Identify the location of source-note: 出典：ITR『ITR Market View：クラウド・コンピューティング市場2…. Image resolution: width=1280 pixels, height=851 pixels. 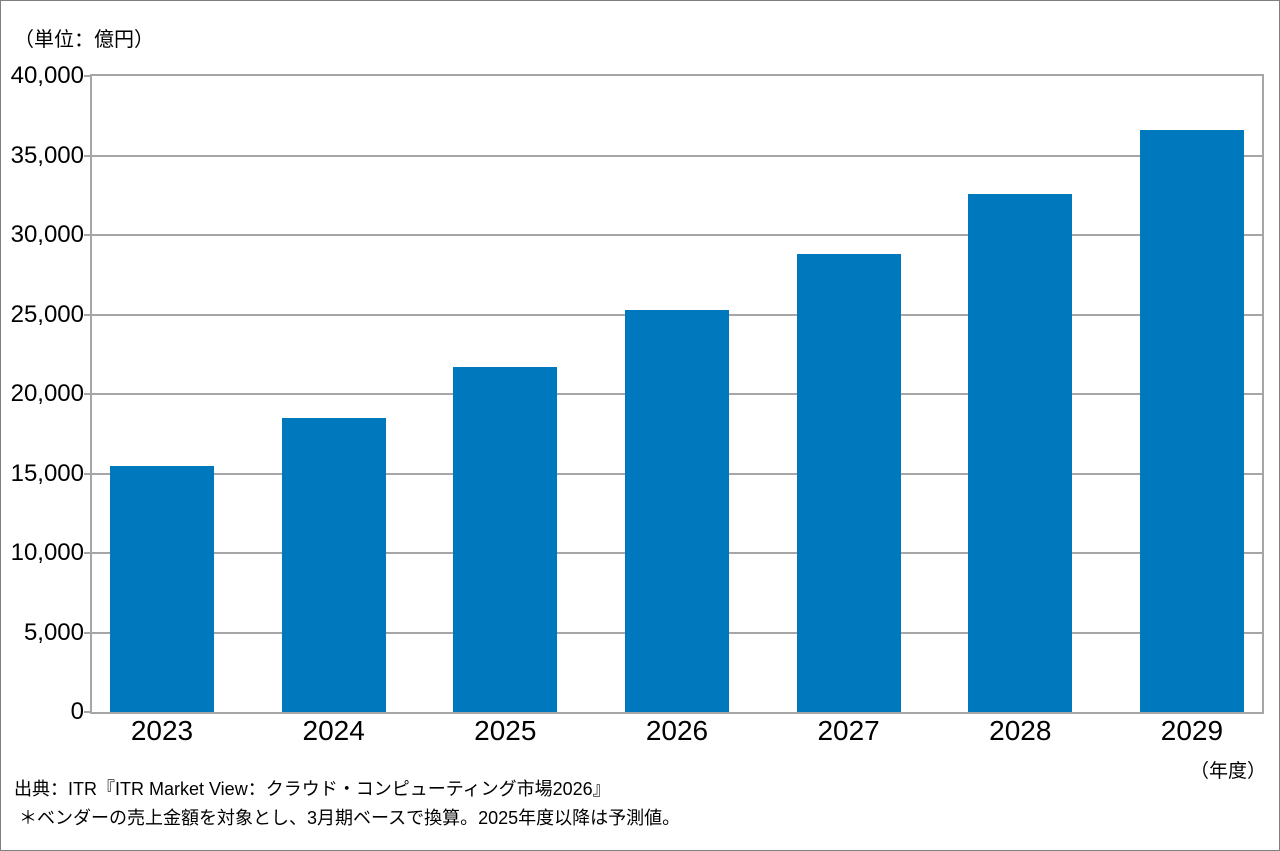
(347, 804).